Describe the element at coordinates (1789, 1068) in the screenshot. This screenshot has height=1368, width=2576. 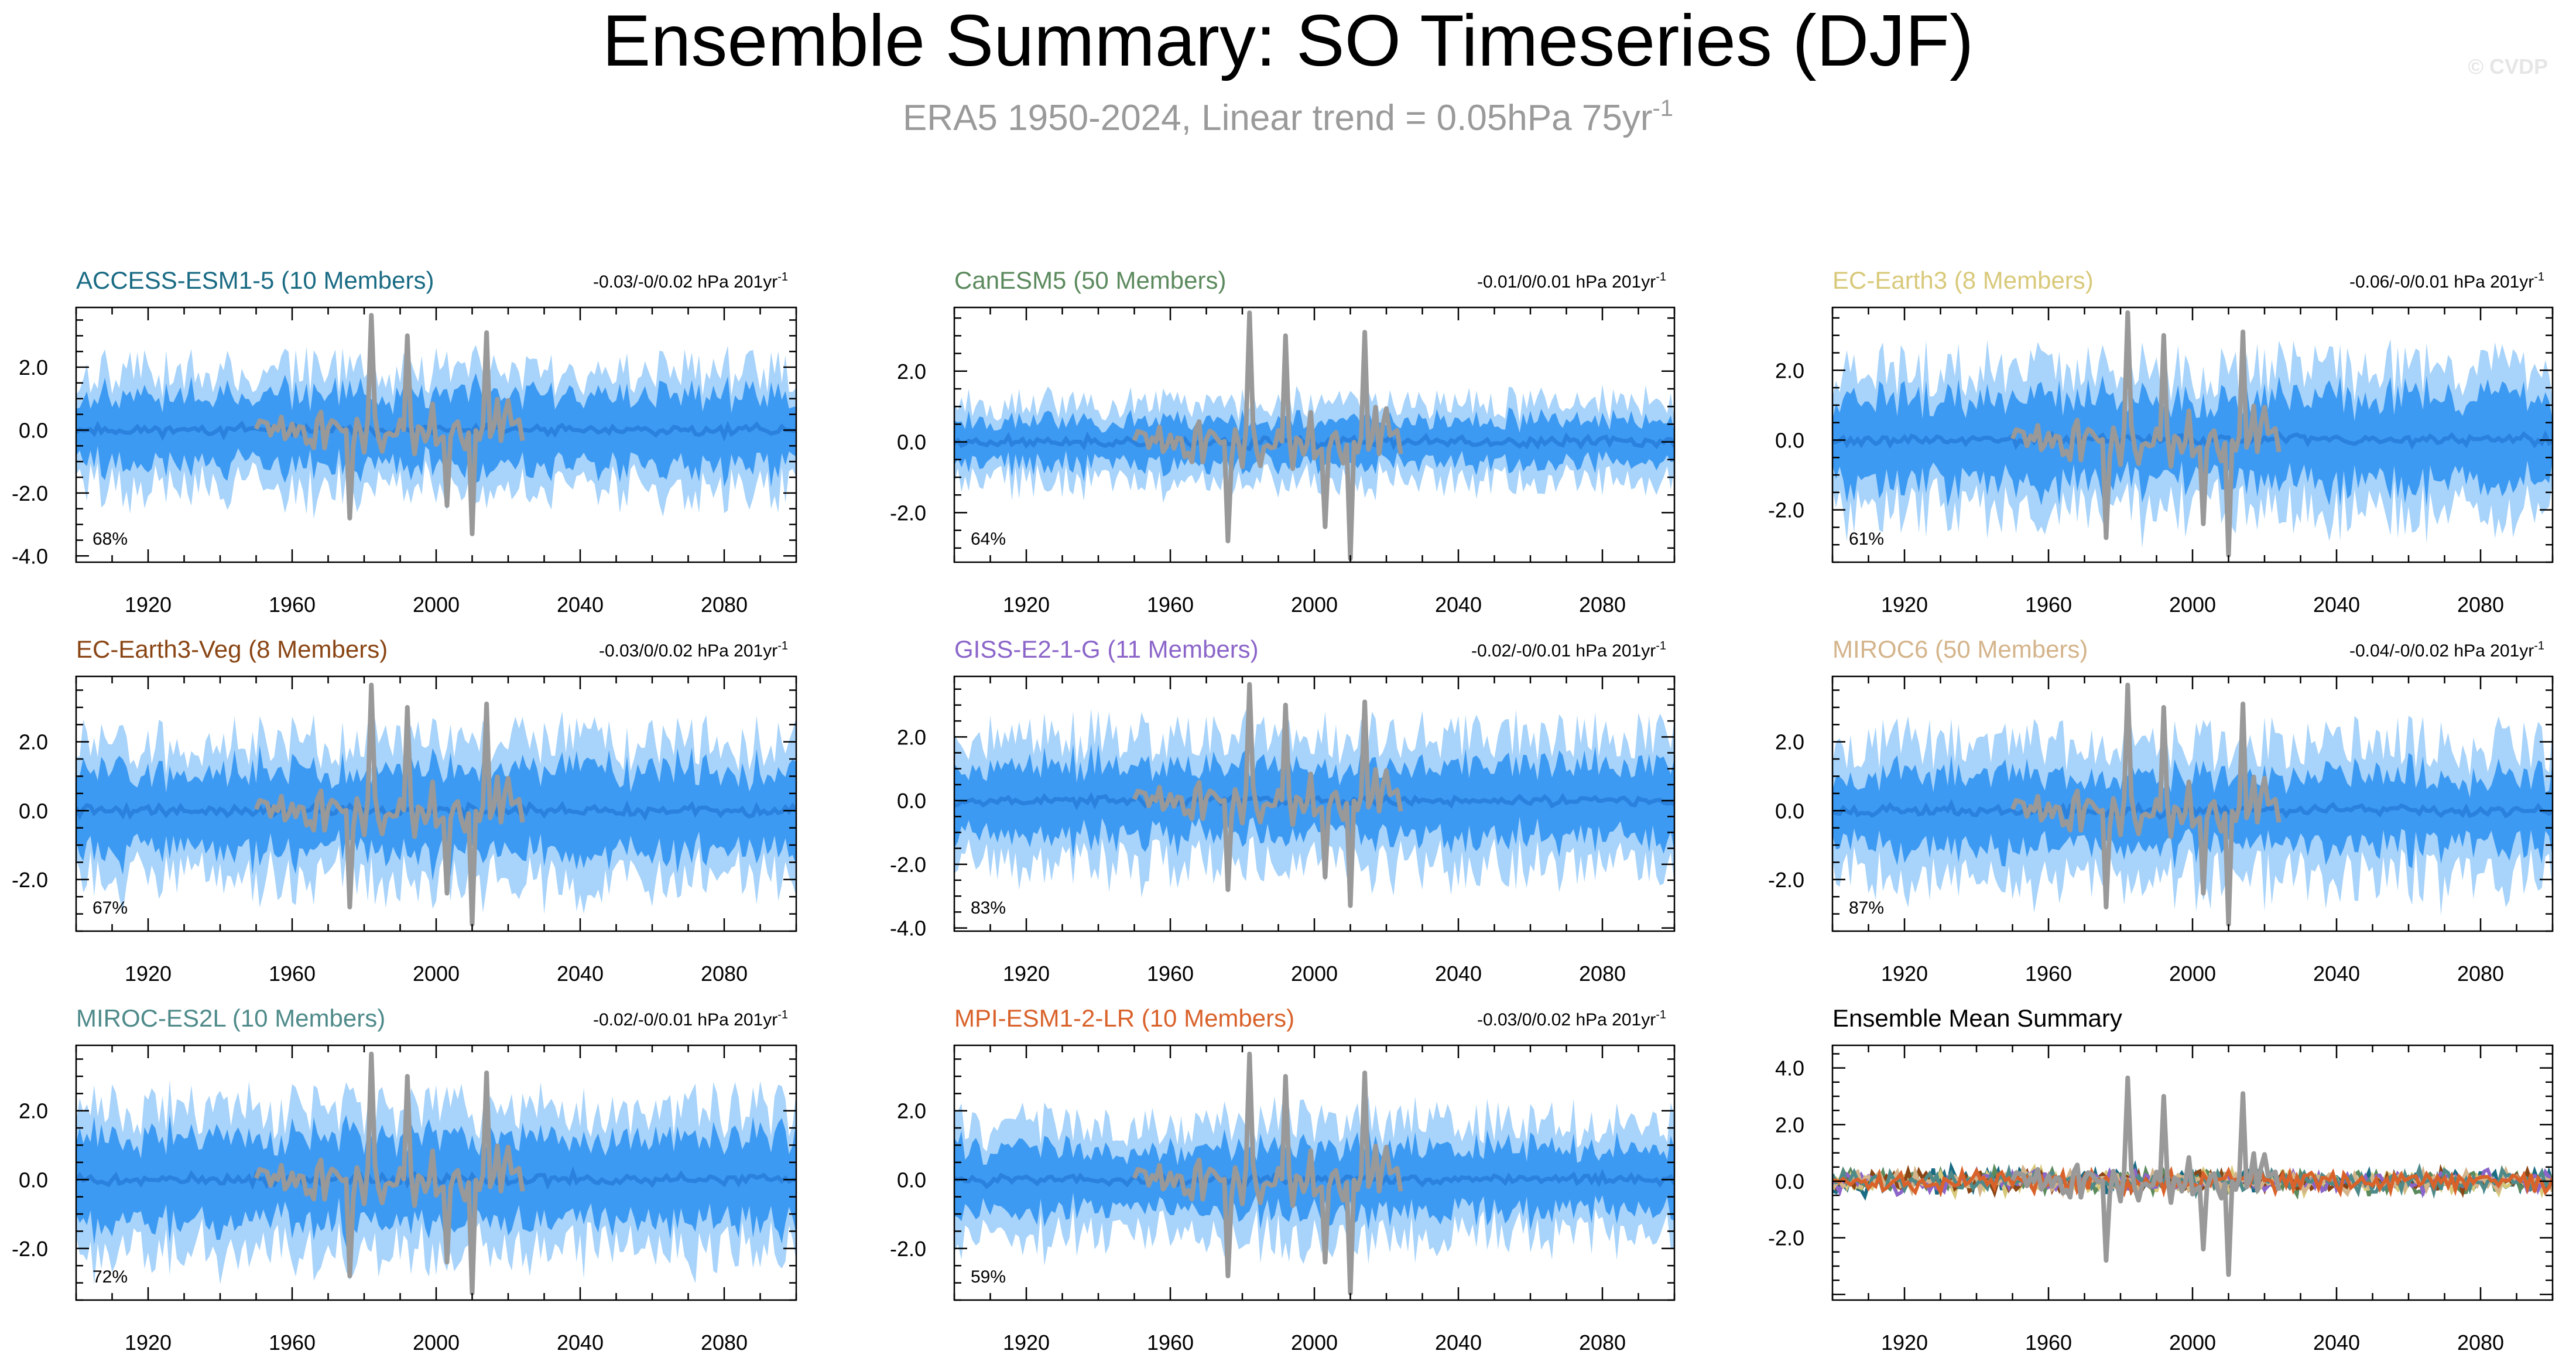
I see `y-tick-label: 4.0` at that location.